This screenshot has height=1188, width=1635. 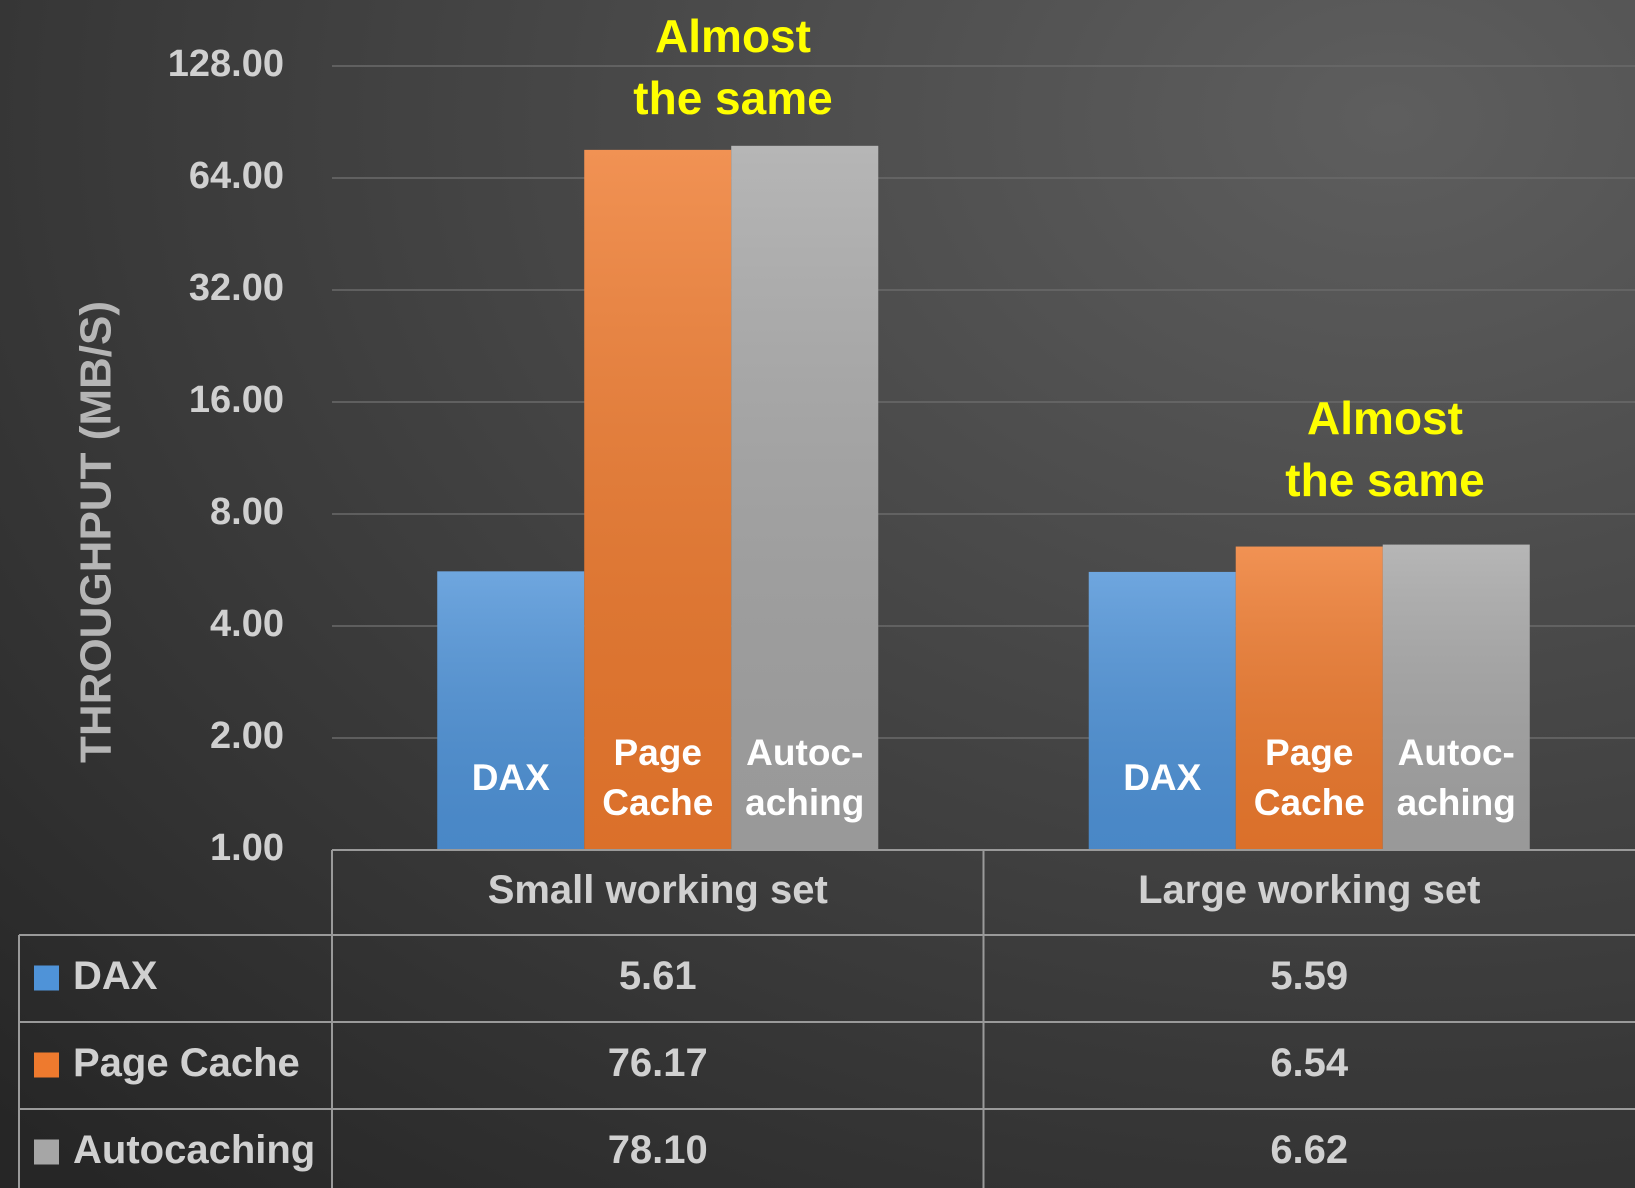 What do you see at coordinates (1309, 1063) in the screenshot?
I see `table-value: 6.54` at bounding box center [1309, 1063].